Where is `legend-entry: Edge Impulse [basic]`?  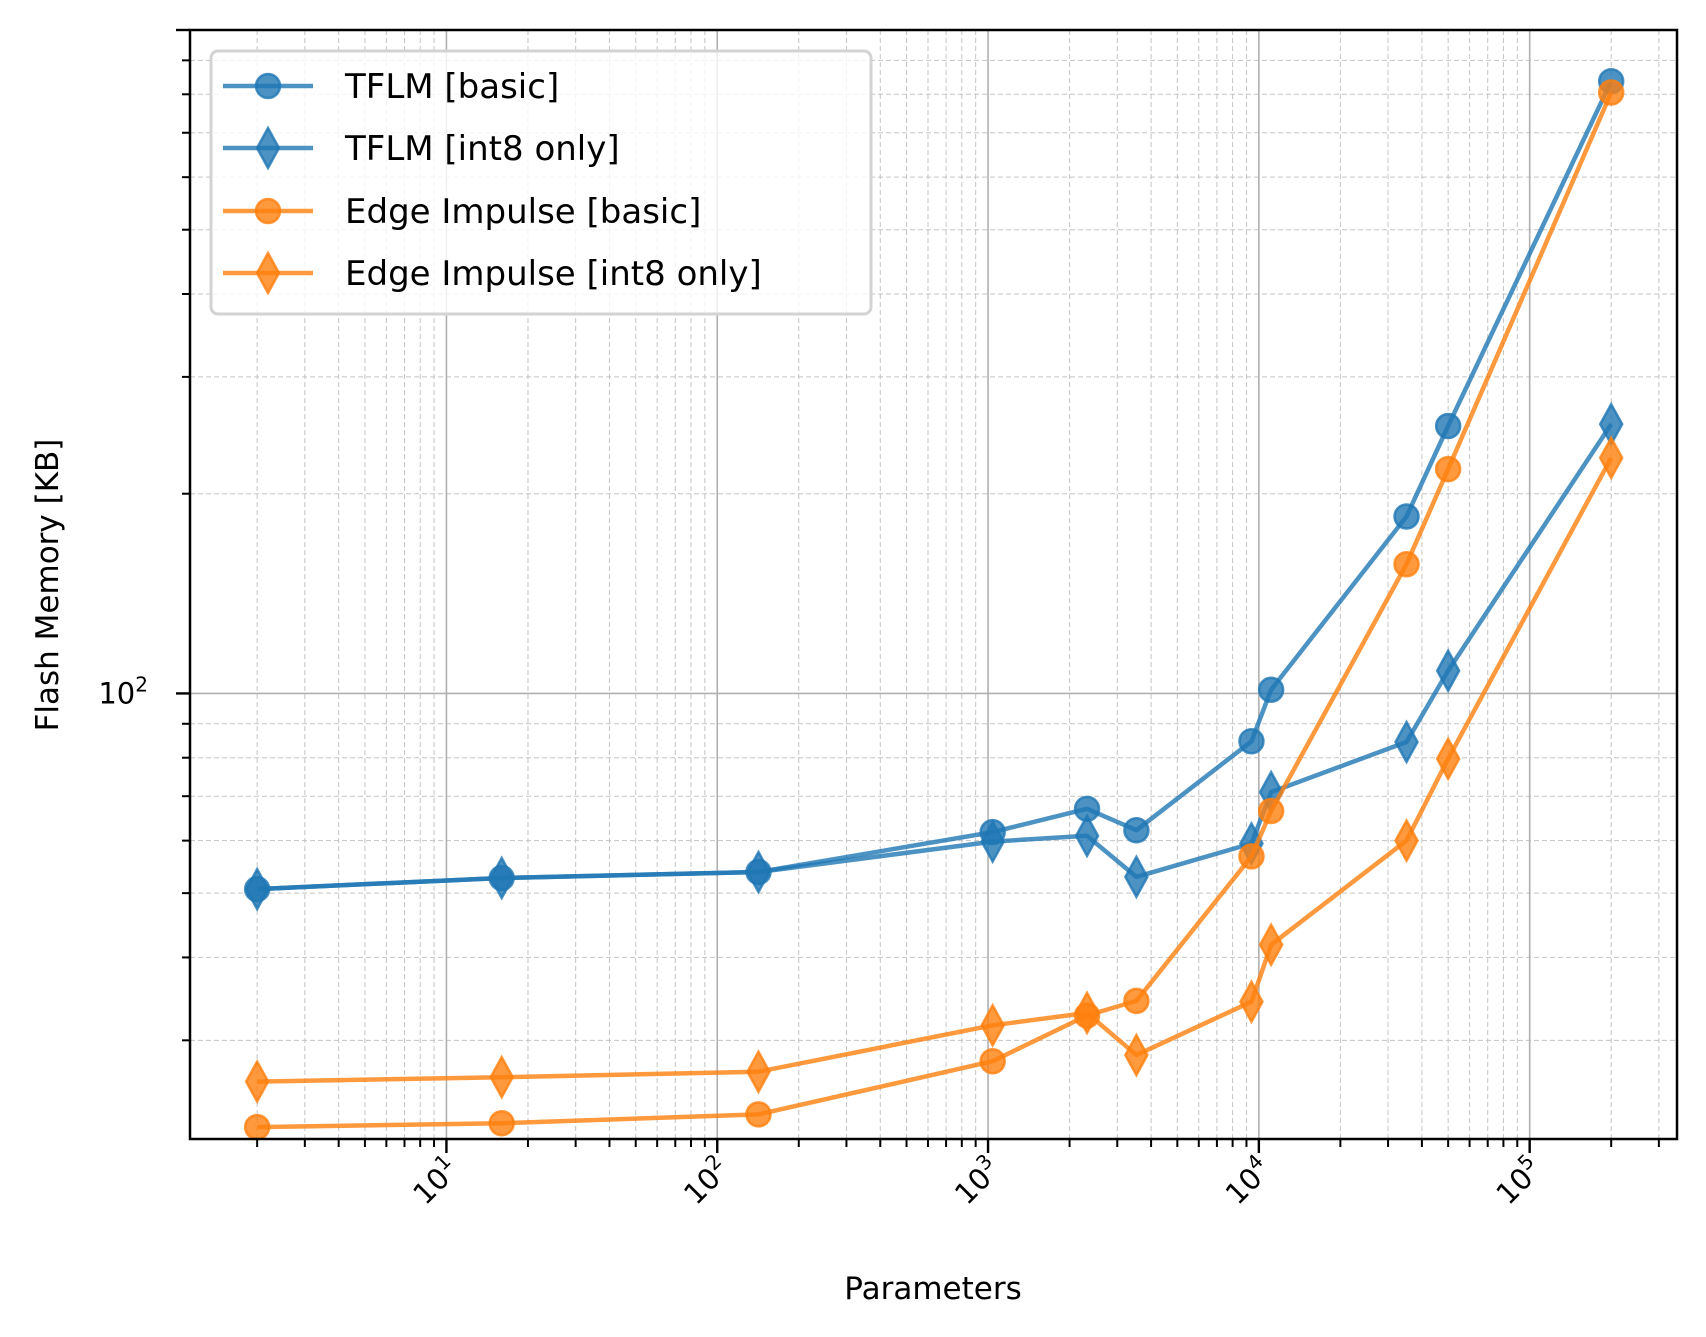
legend-entry: Edge Impulse [basic] is located at coordinates (462, 212).